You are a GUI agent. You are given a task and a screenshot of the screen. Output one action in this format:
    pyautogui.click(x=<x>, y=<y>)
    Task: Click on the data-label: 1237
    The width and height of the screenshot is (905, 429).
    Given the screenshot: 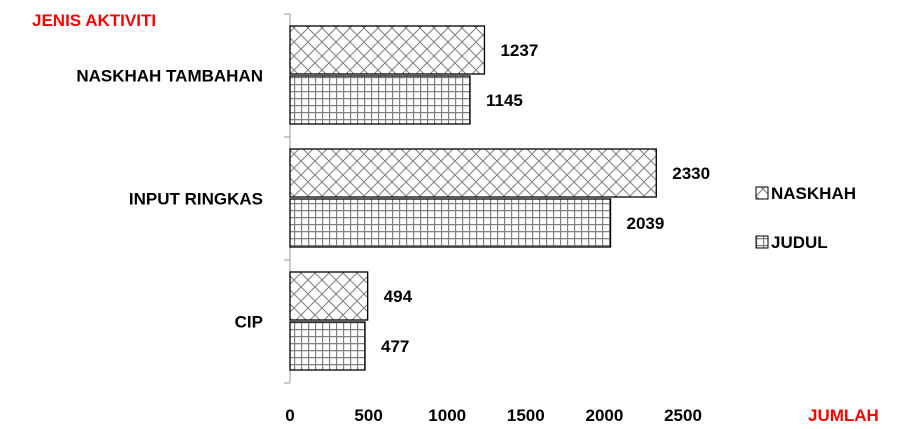 What is the action you would take?
    pyautogui.click(x=519, y=50)
    